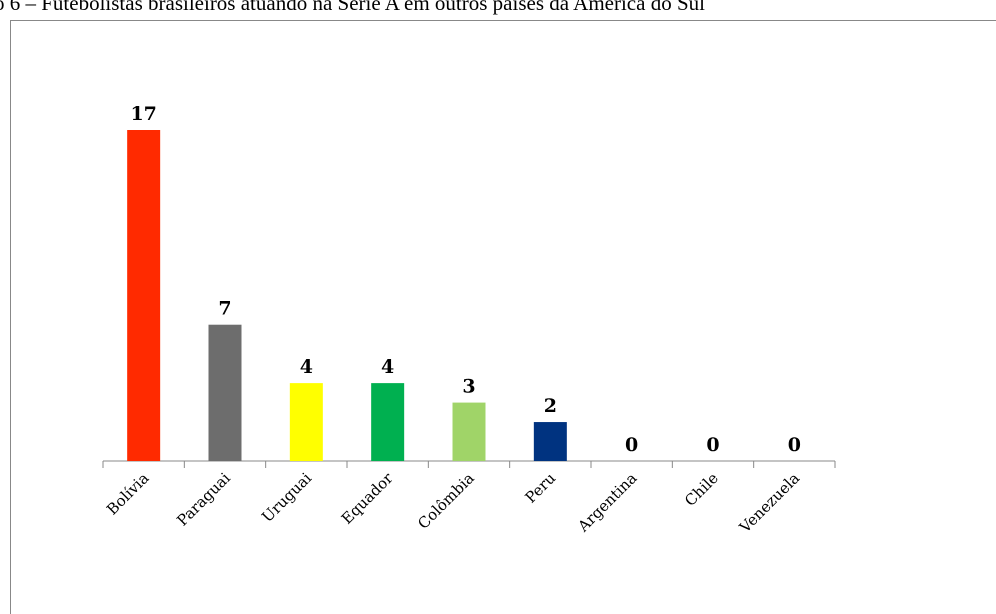 This screenshot has width=996, height=614. Describe the element at coordinates (607, 502) in the screenshot. I see `x-tick-label: Argentina` at that location.